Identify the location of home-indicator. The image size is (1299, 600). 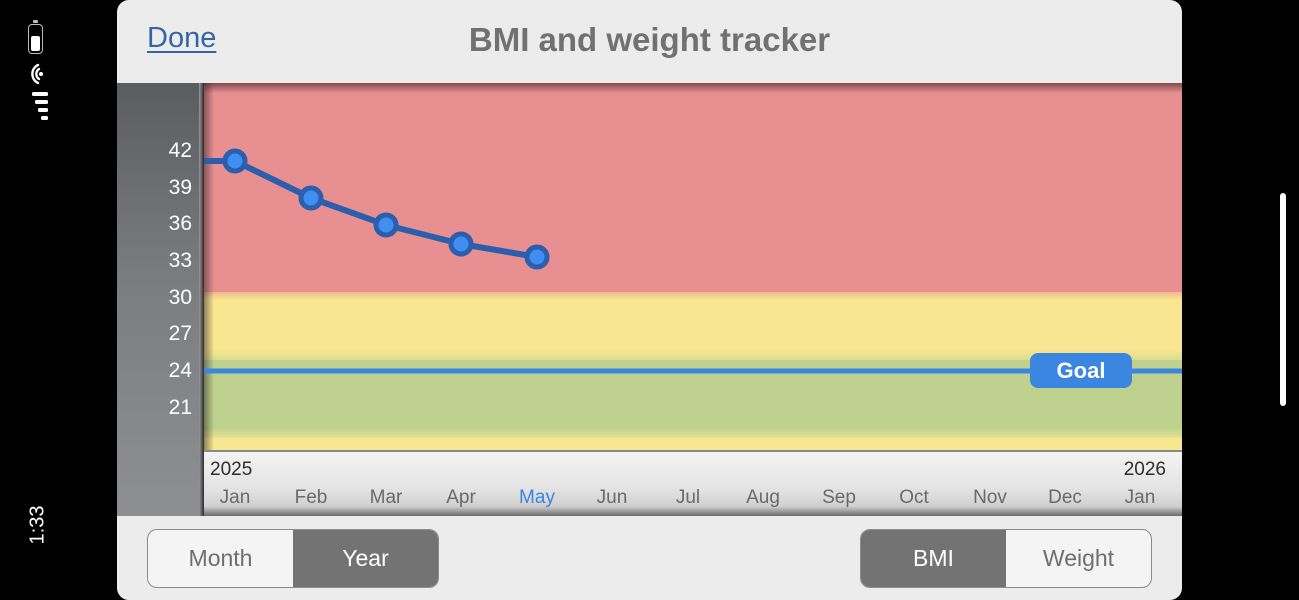
(1283, 299).